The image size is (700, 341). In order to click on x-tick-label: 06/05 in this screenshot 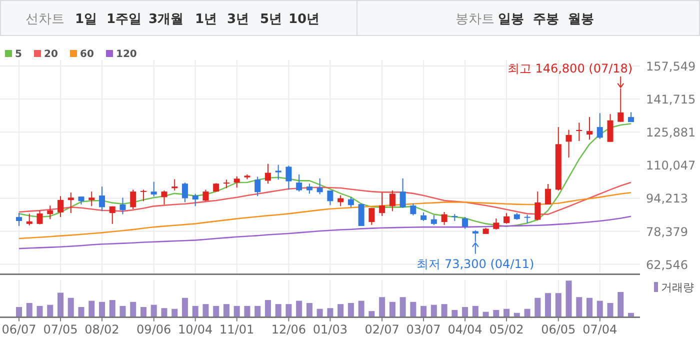, I will do `click(558, 329)`.